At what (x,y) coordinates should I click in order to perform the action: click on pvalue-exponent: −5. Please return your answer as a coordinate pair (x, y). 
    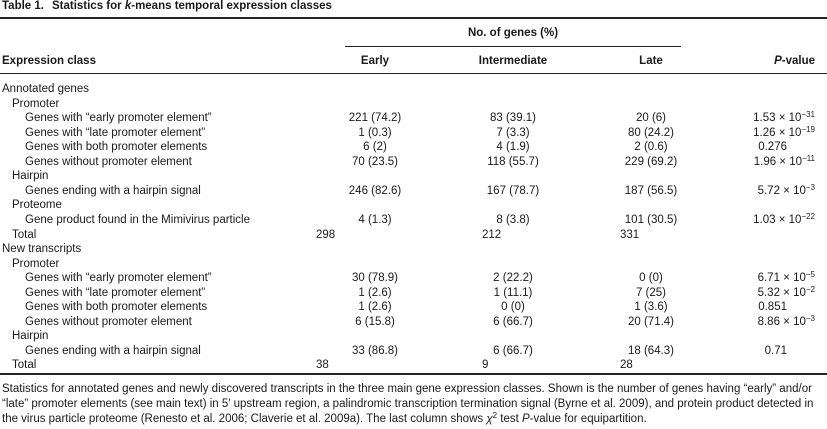
    Looking at the image, I should click on (810, 275).